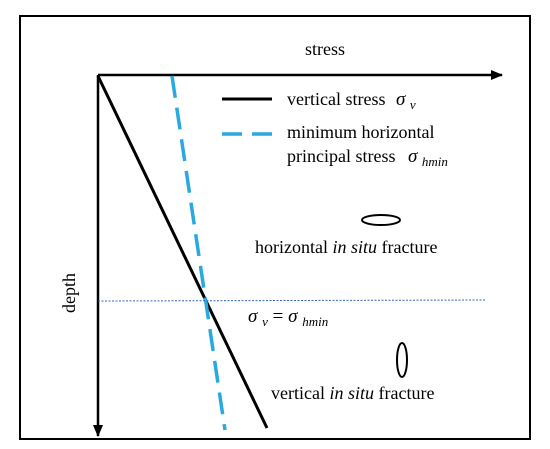  I want to click on legend-horizontal-stress-label-line2: principal stress σ hmin, so click(367, 157).